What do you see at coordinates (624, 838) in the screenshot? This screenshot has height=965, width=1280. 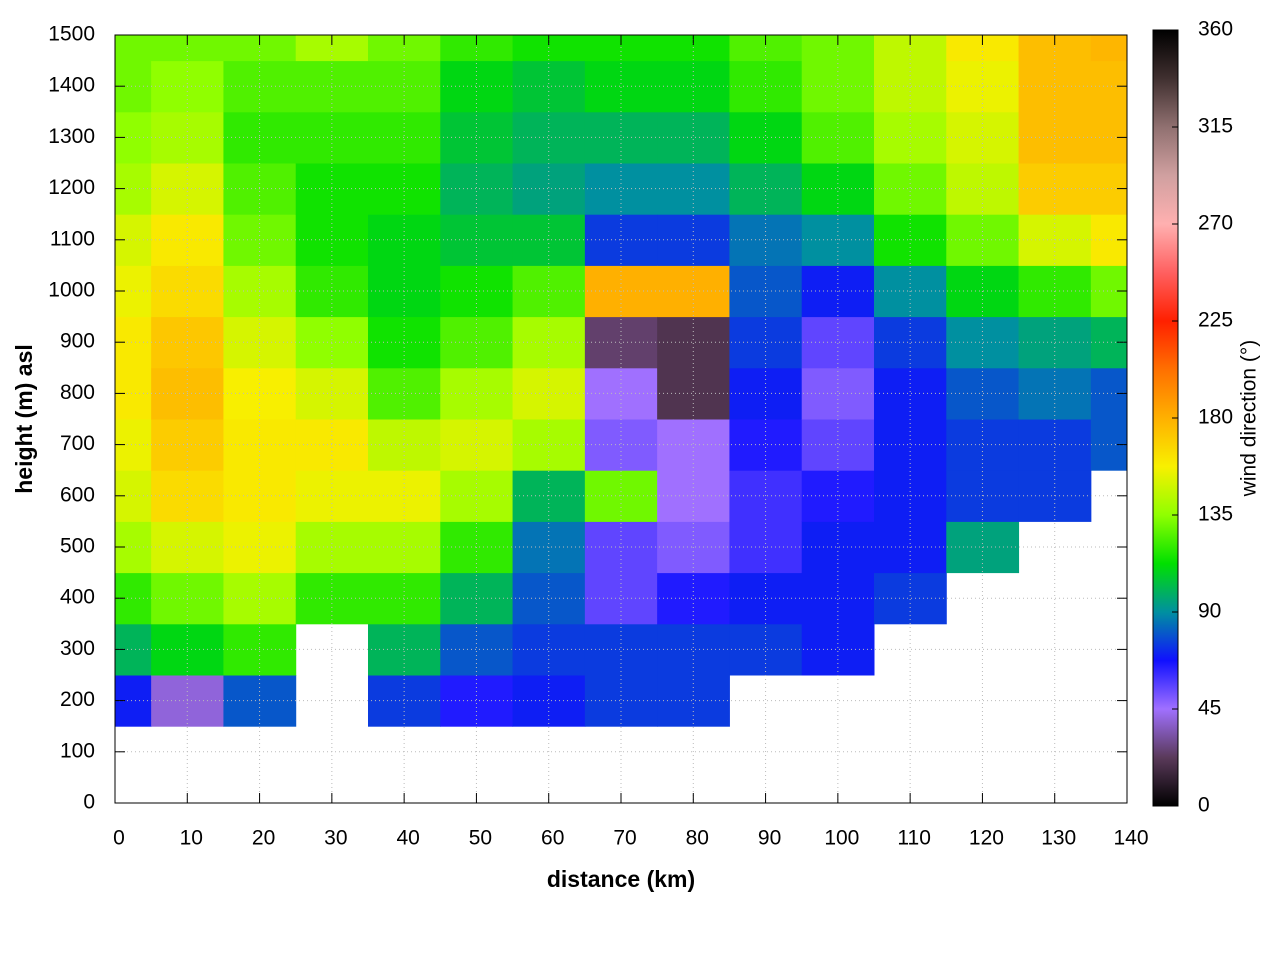 I see `x-tick-label: 70` at bounding box center [624, 838].